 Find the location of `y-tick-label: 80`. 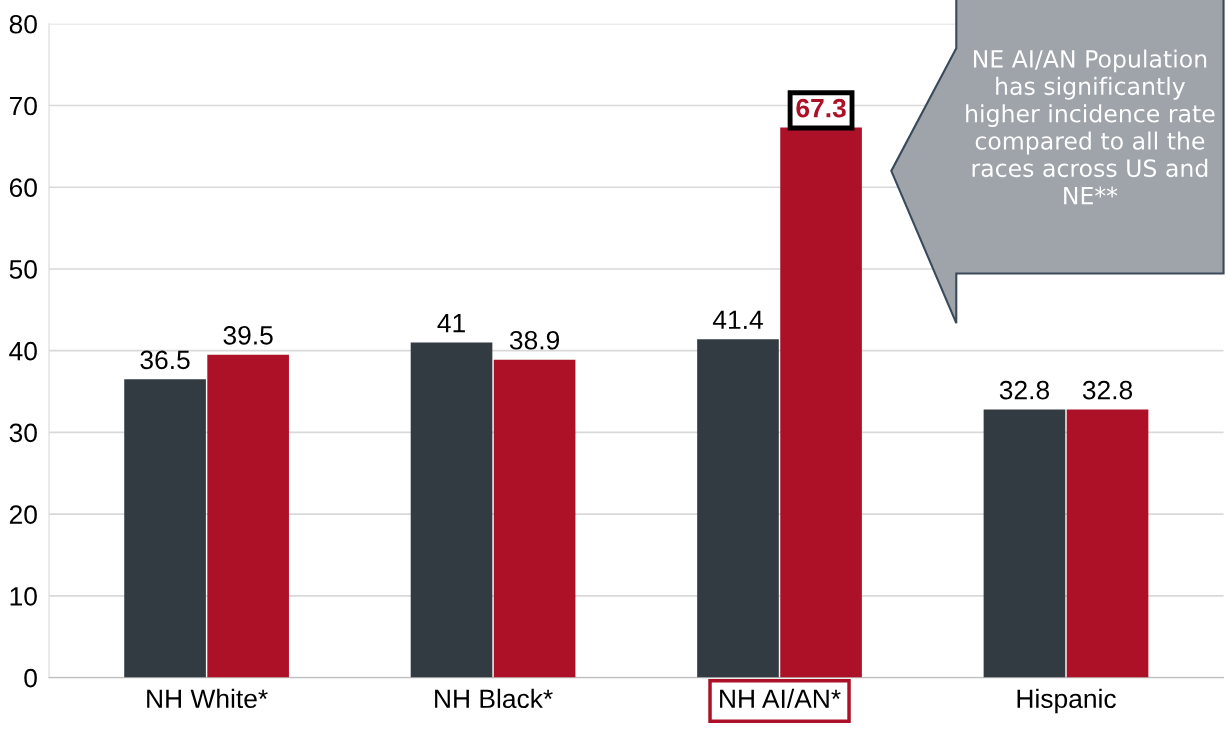

y-tick-label: 80 is located at coordinates (23, 24).